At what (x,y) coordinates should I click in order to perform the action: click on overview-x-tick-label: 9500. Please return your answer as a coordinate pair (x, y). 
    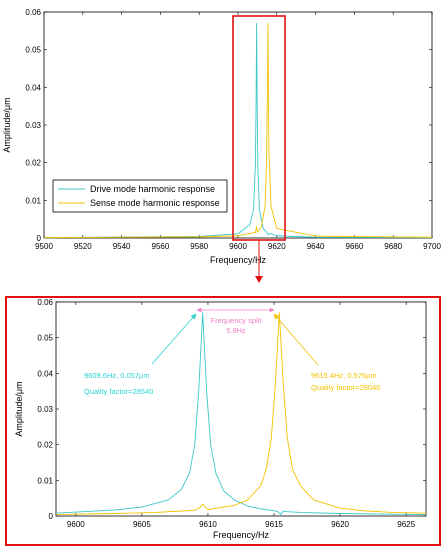
    Looking at the image, I should click on (44, 246).